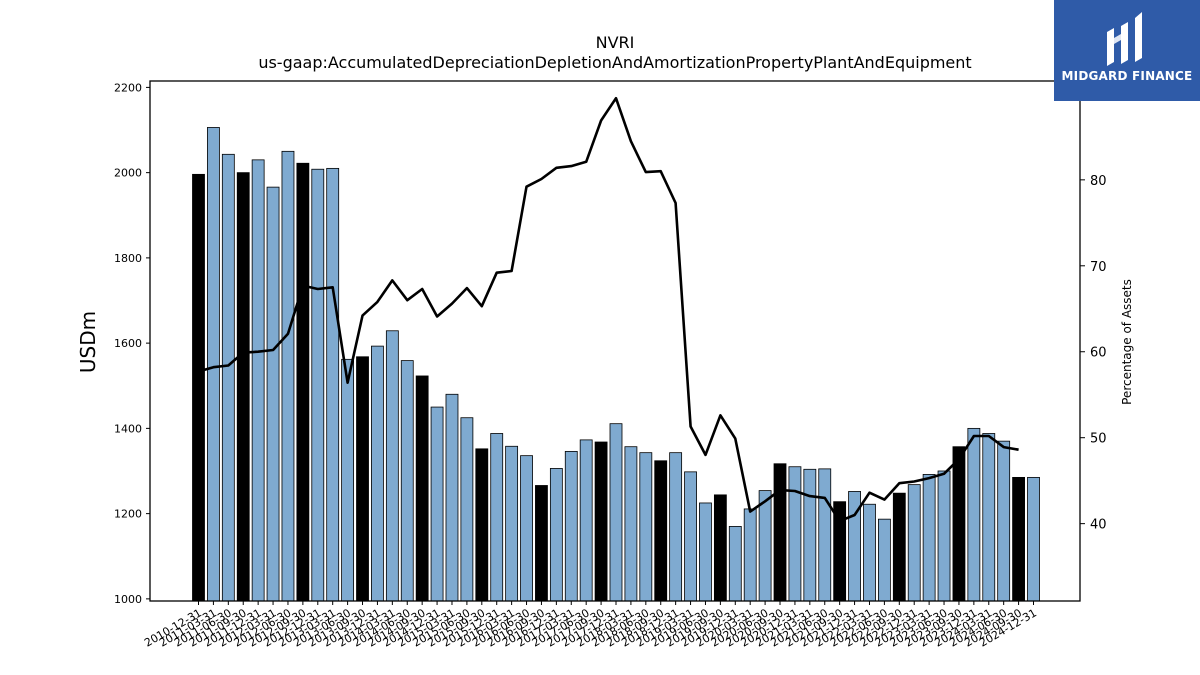  What do you see at coordinates (1124, 39) in the screenshot?
I see `midgard-logo-icon` at bounding box center [1124, 39].